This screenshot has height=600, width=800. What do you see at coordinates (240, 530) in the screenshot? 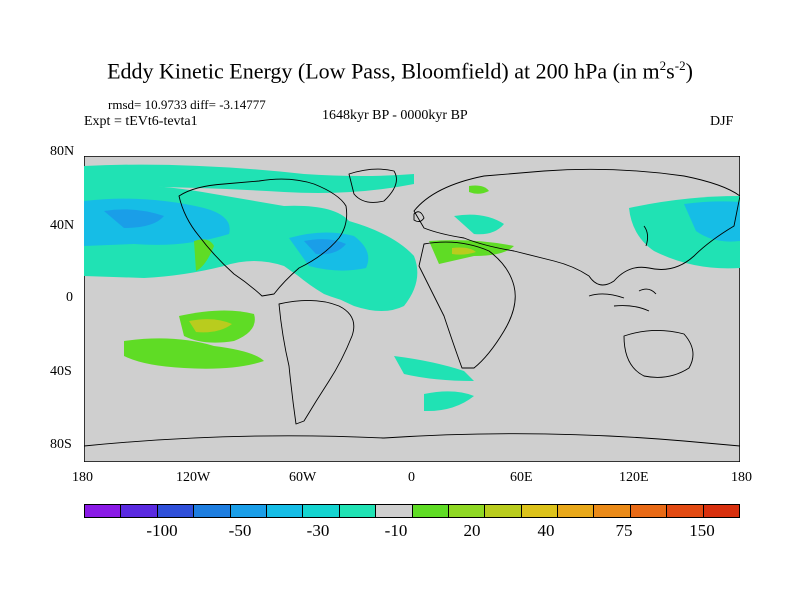
I see `colorbar-label: -50` at bounding box center [240, 530].